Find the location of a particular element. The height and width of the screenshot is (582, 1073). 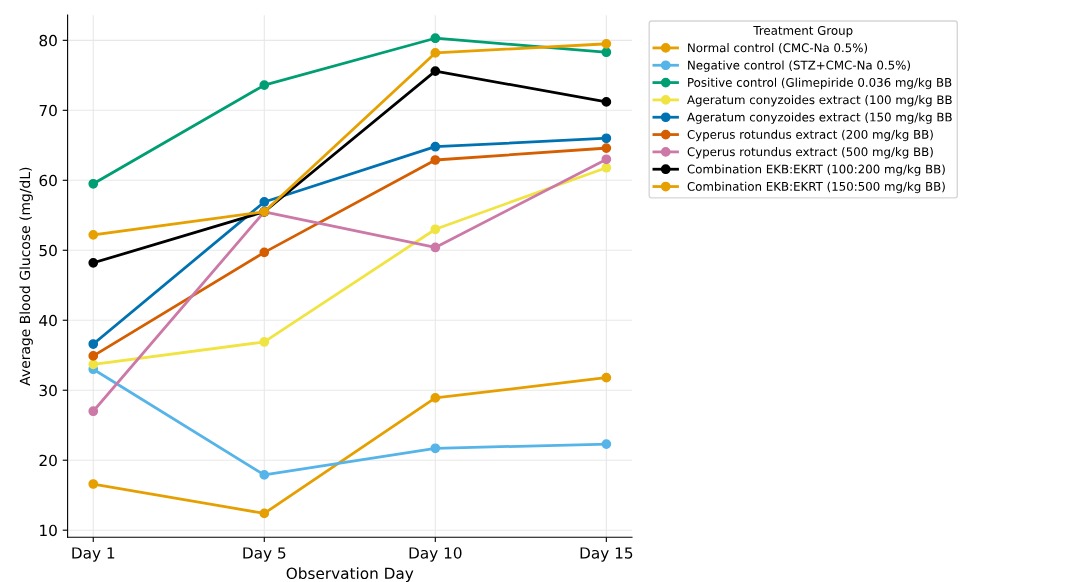

y-tick-label: 10 is located at coordinates (48, 530).